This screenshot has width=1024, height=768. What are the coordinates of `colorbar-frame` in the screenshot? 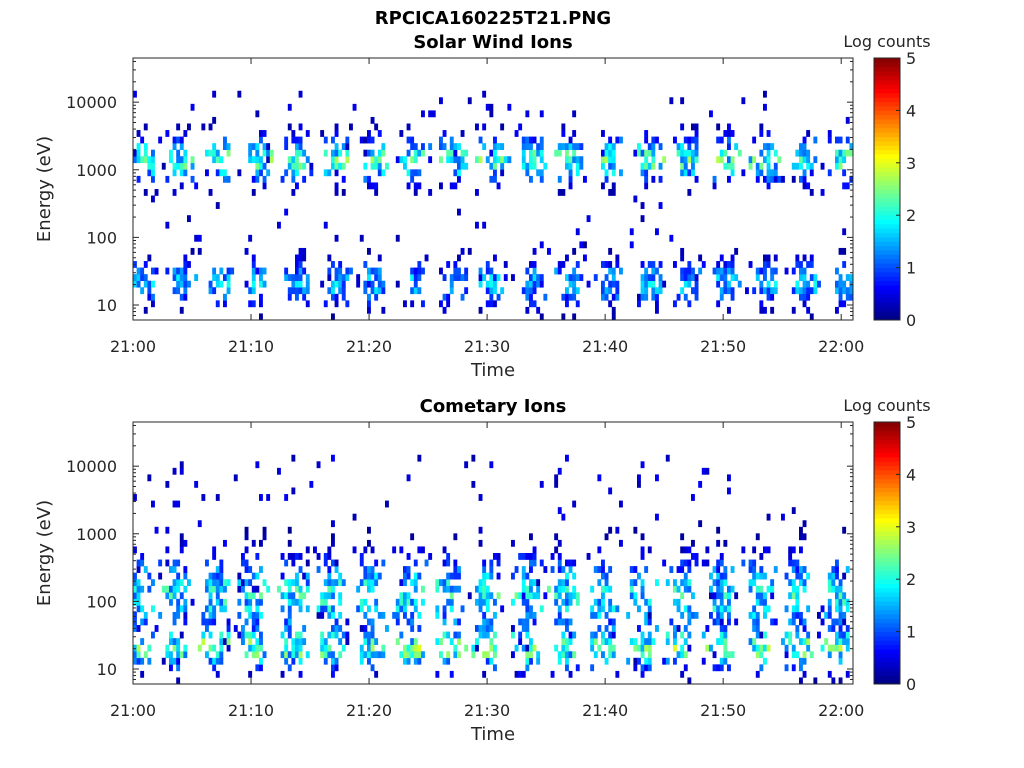 It's located at (887, 553).